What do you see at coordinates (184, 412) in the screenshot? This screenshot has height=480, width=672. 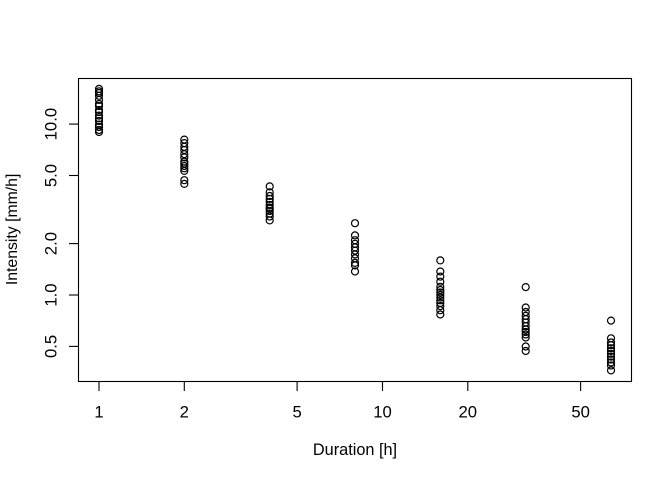 I see `svg-text: 2` at bounding box center [184, 412].